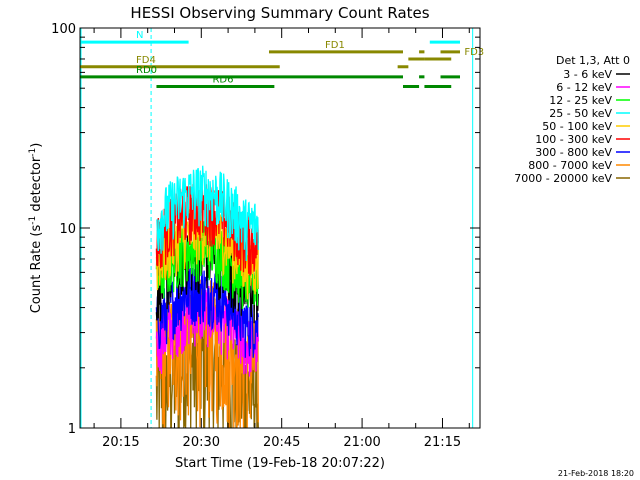  What do you see at coordinates (570, 165) in the screenshot?
I see `legend-label-7: 800 - 7000 keV` at bounding box center [570, 165].